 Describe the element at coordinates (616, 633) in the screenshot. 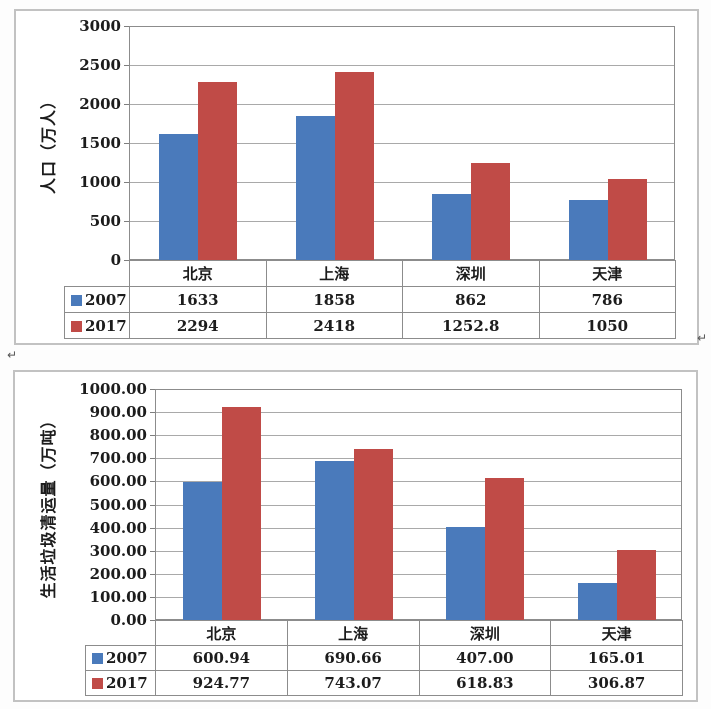

I see `category-label: 天津` at that location.